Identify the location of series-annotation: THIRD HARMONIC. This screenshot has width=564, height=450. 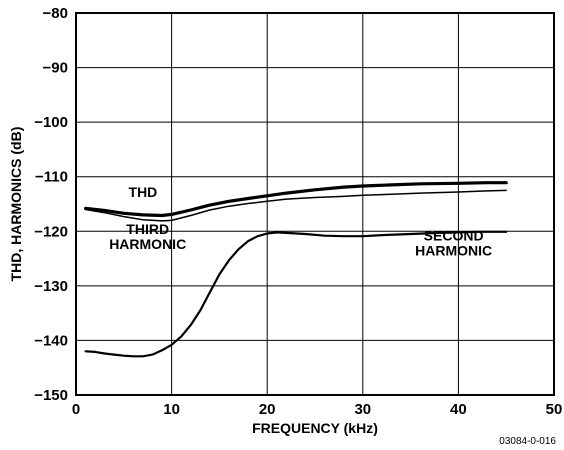
(147, 236).